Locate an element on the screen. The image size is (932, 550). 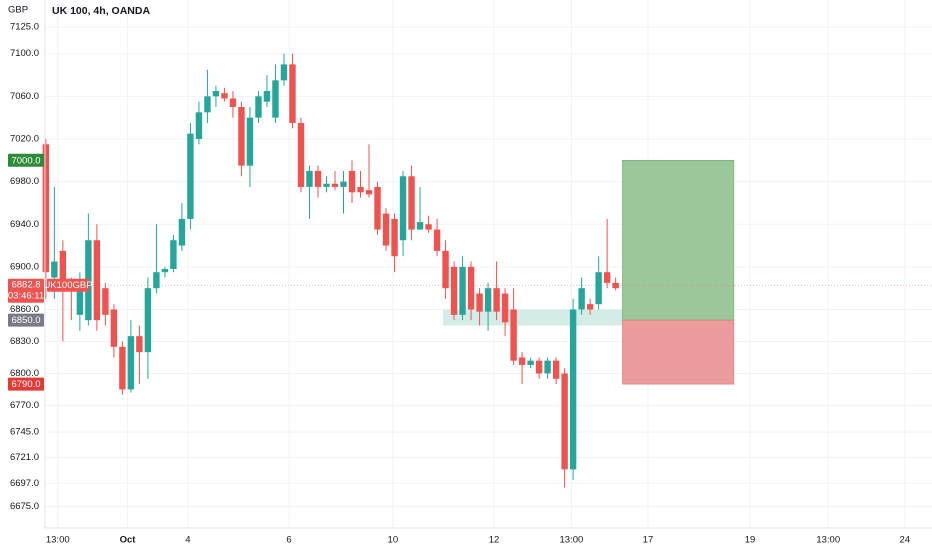
y-tick-label: 6940.0 is located at coordinates (24, 224).